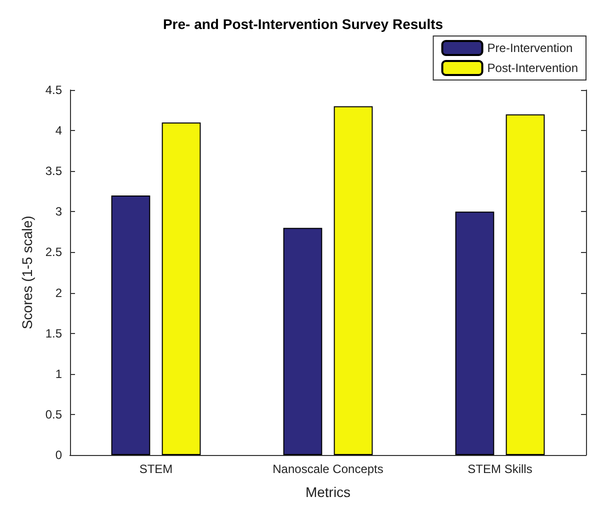 The image size is (607, 523). I want to click on y-tick-label: 4, so click(58, 131).